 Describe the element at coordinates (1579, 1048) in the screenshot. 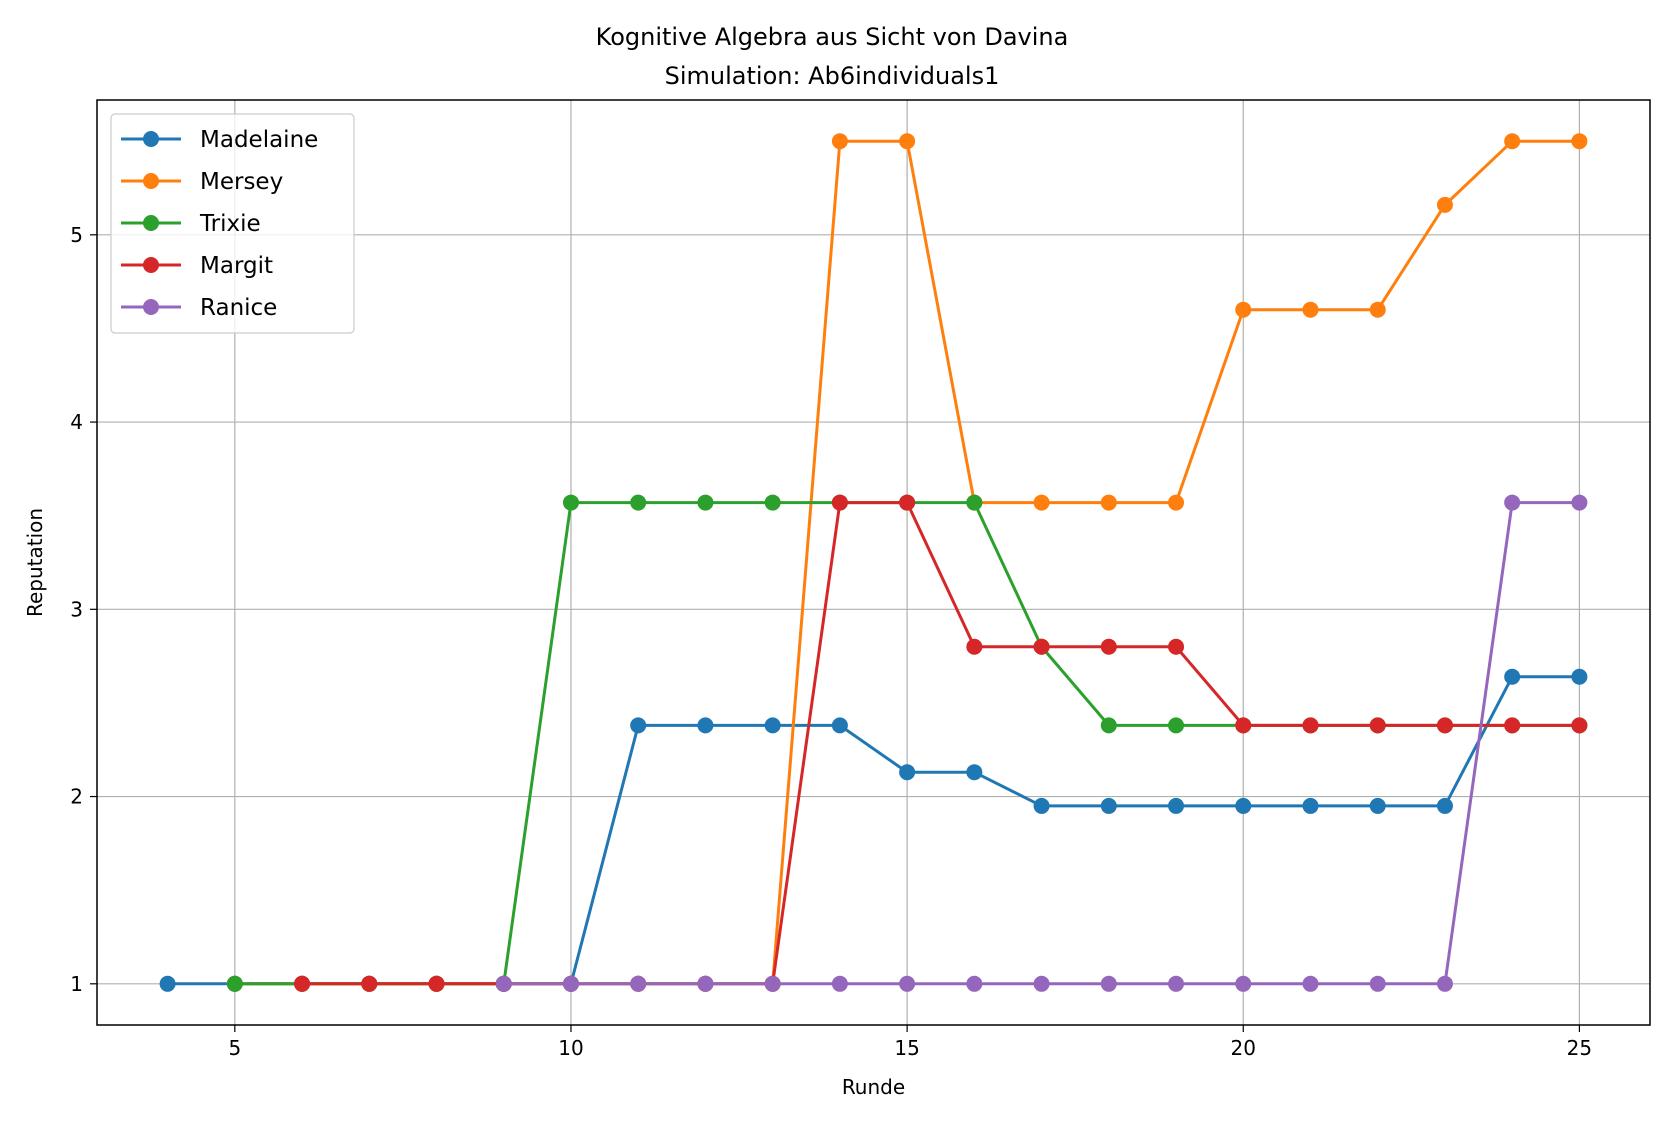

I see `x-tick-label: 25` at that location.